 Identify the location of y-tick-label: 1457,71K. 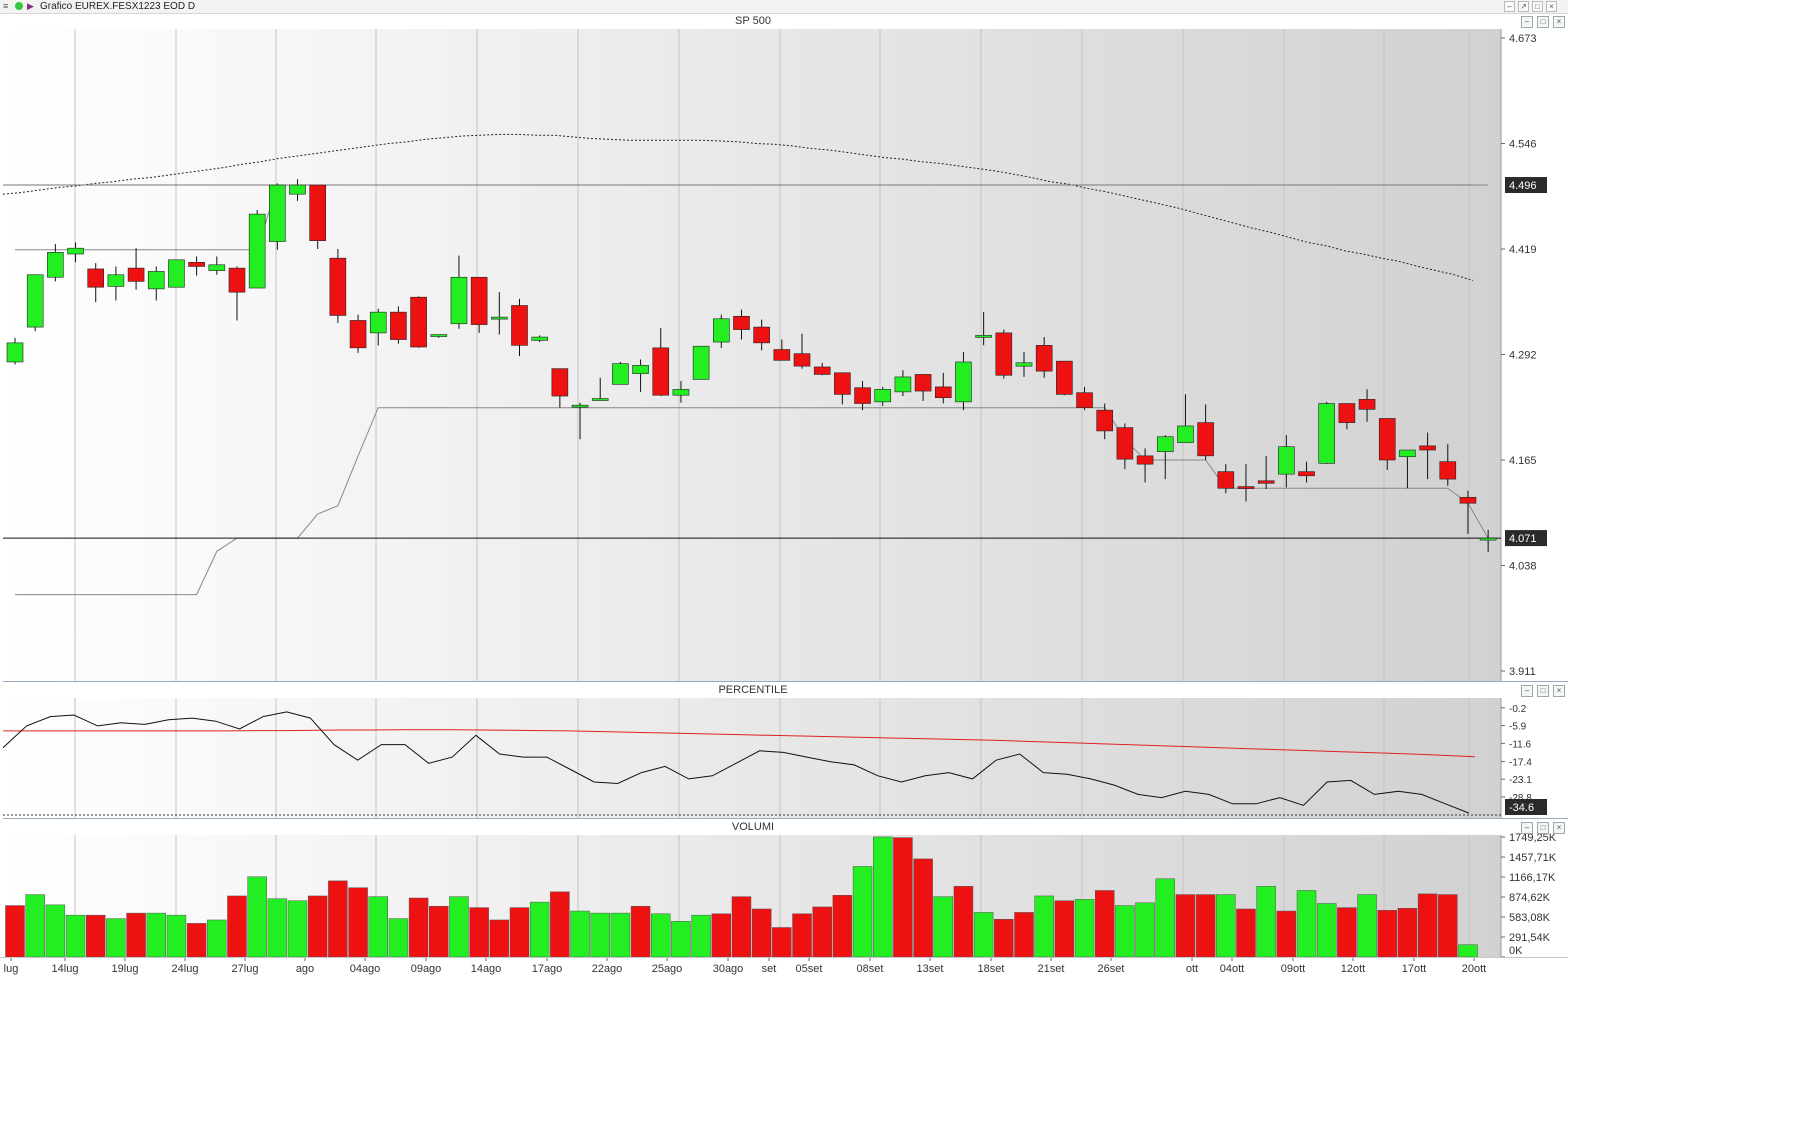
(1533, 858).